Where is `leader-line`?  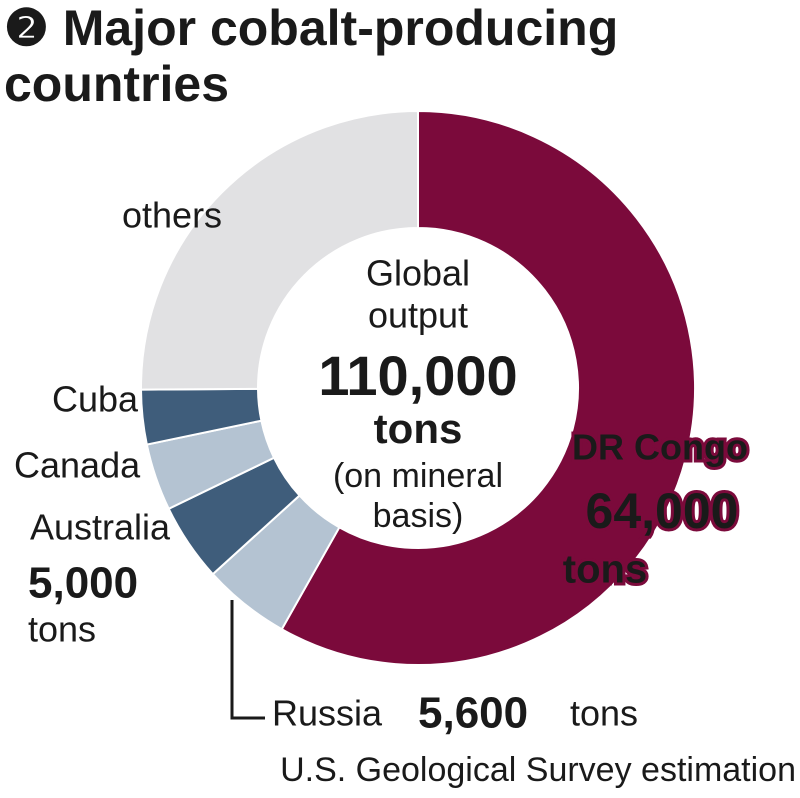 leader-line is located at coordinates (247, 660).